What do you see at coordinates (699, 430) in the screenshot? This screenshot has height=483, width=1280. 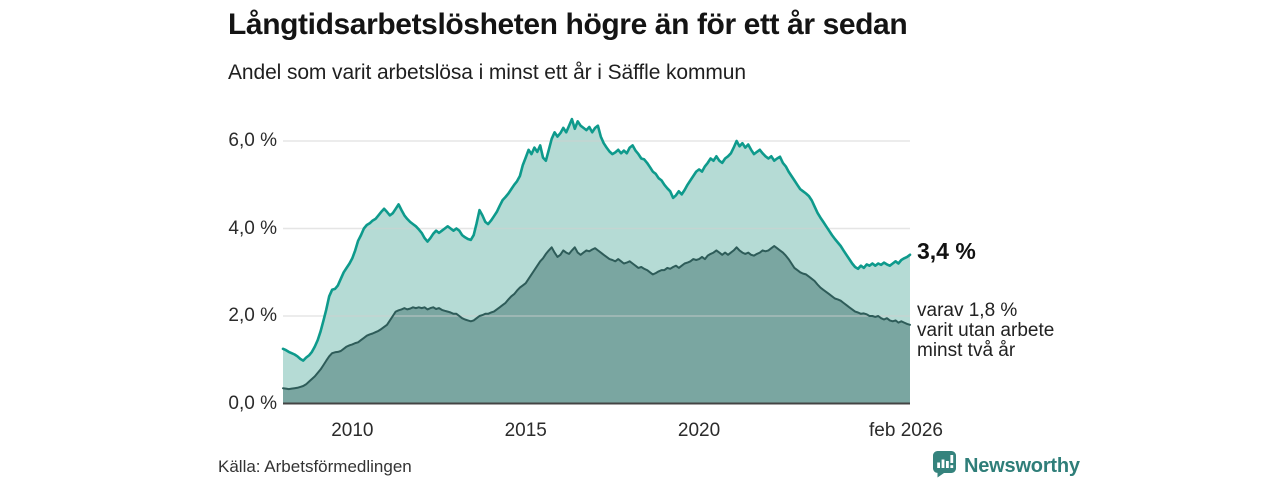 I see `x-axis-label: 2020` at bounding box center [699, 430].